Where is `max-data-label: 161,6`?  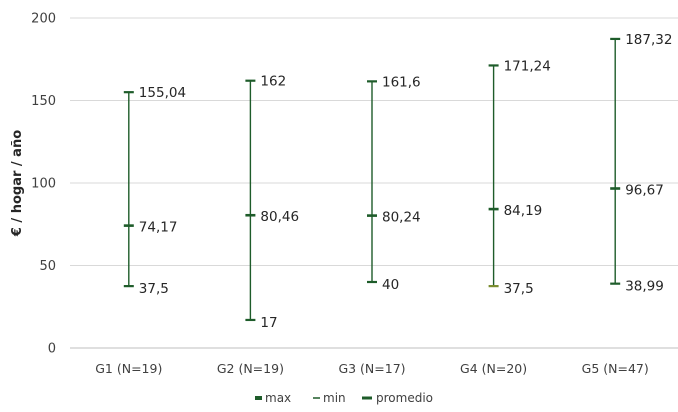 max-data-label: 161,6 is located at coordinates (401, 82).